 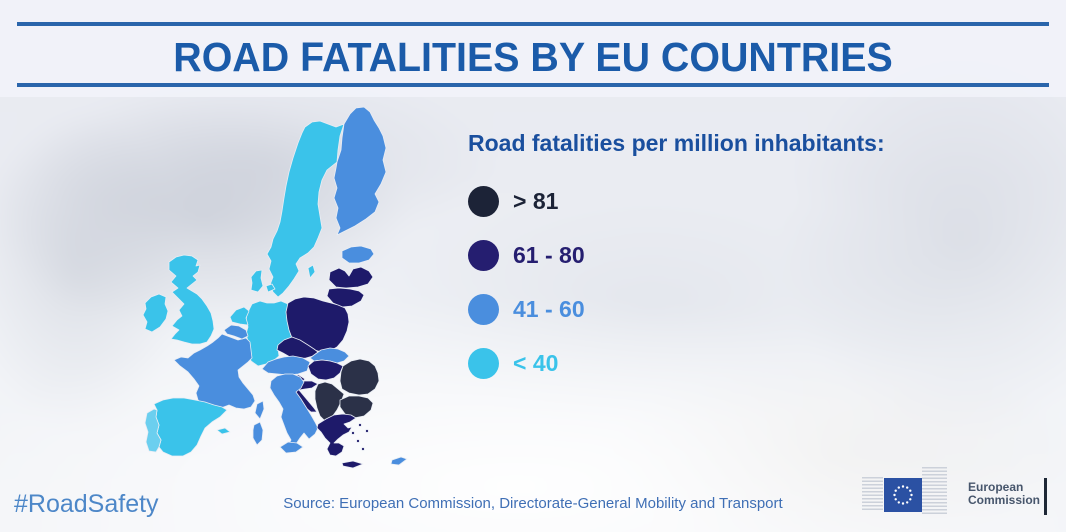 What do you see at coordinates (533, 57) in the screenshot?
I see `page-title: ROAD FATALITIES BY EU COUNTRIES` at bounding box center [533, 57].